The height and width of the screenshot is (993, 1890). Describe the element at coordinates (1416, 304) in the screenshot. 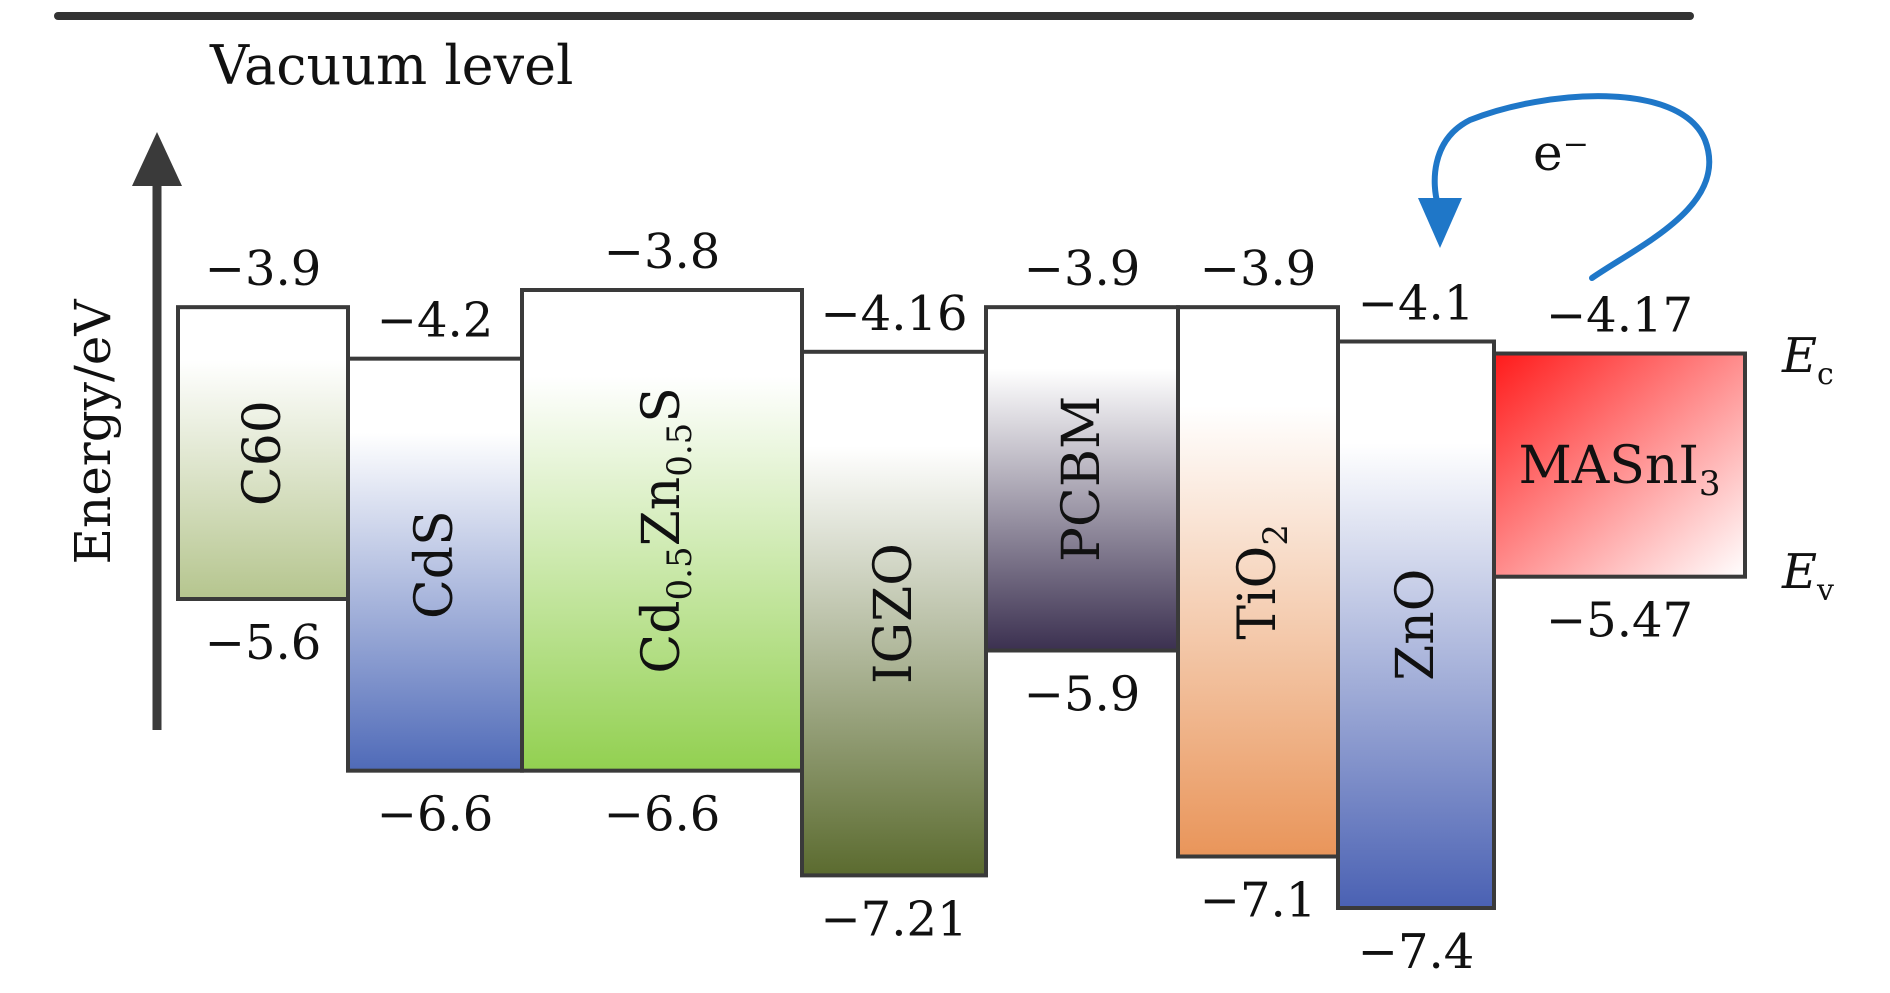

I see `cb-value-zno: −4.1` at that location.